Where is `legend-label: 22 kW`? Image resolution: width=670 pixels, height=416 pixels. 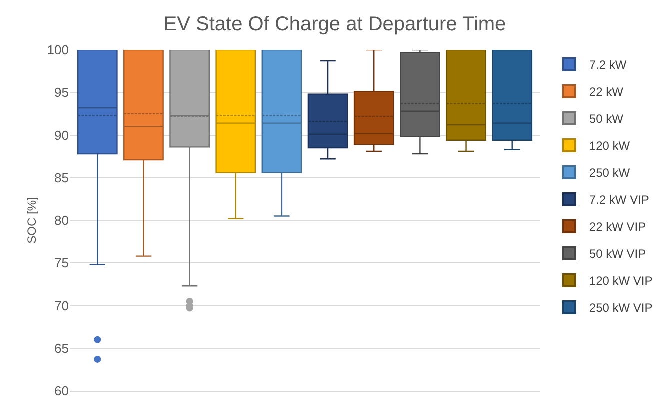
legend-label: 22 kW is located at coordinates (606, 92).